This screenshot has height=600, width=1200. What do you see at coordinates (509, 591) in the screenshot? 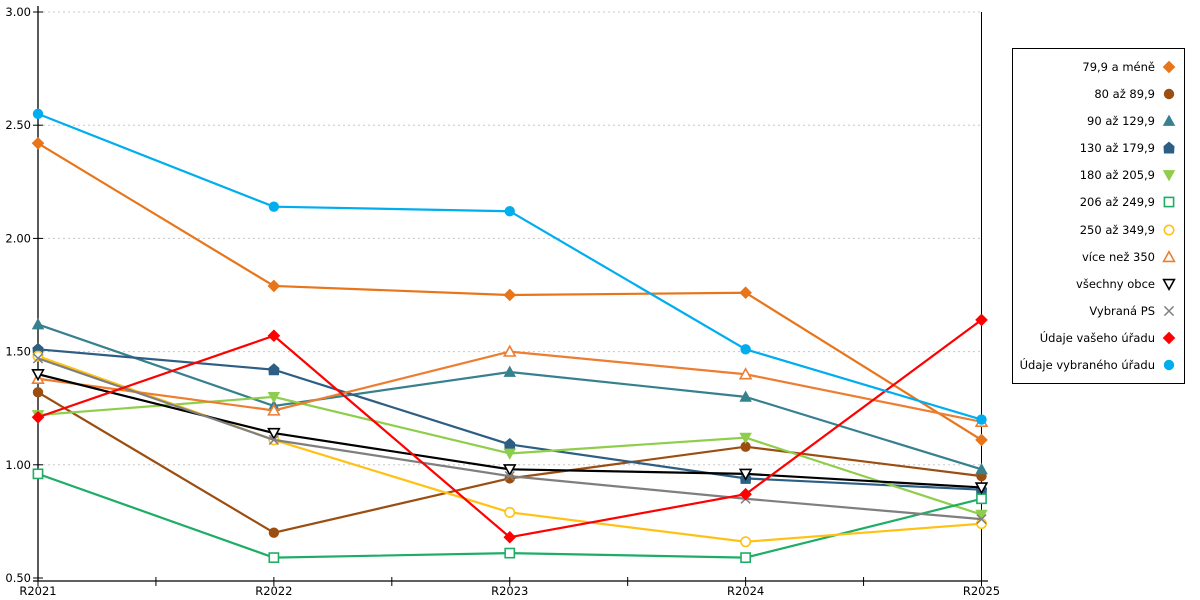
I see `x-tick-label: R2023` at bounding box center [509, 591].